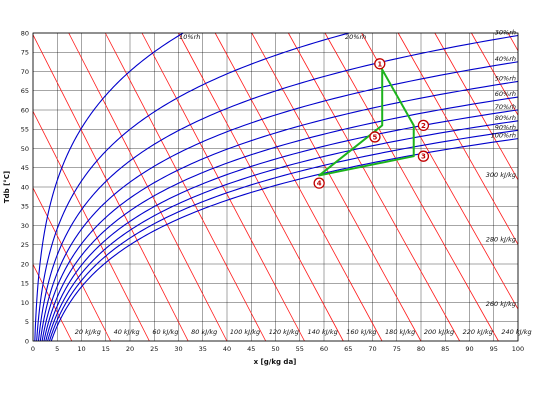  Describe the element at coordinates (421, 349) in the screenshot. I see `x-tick-label: 80` at that location.